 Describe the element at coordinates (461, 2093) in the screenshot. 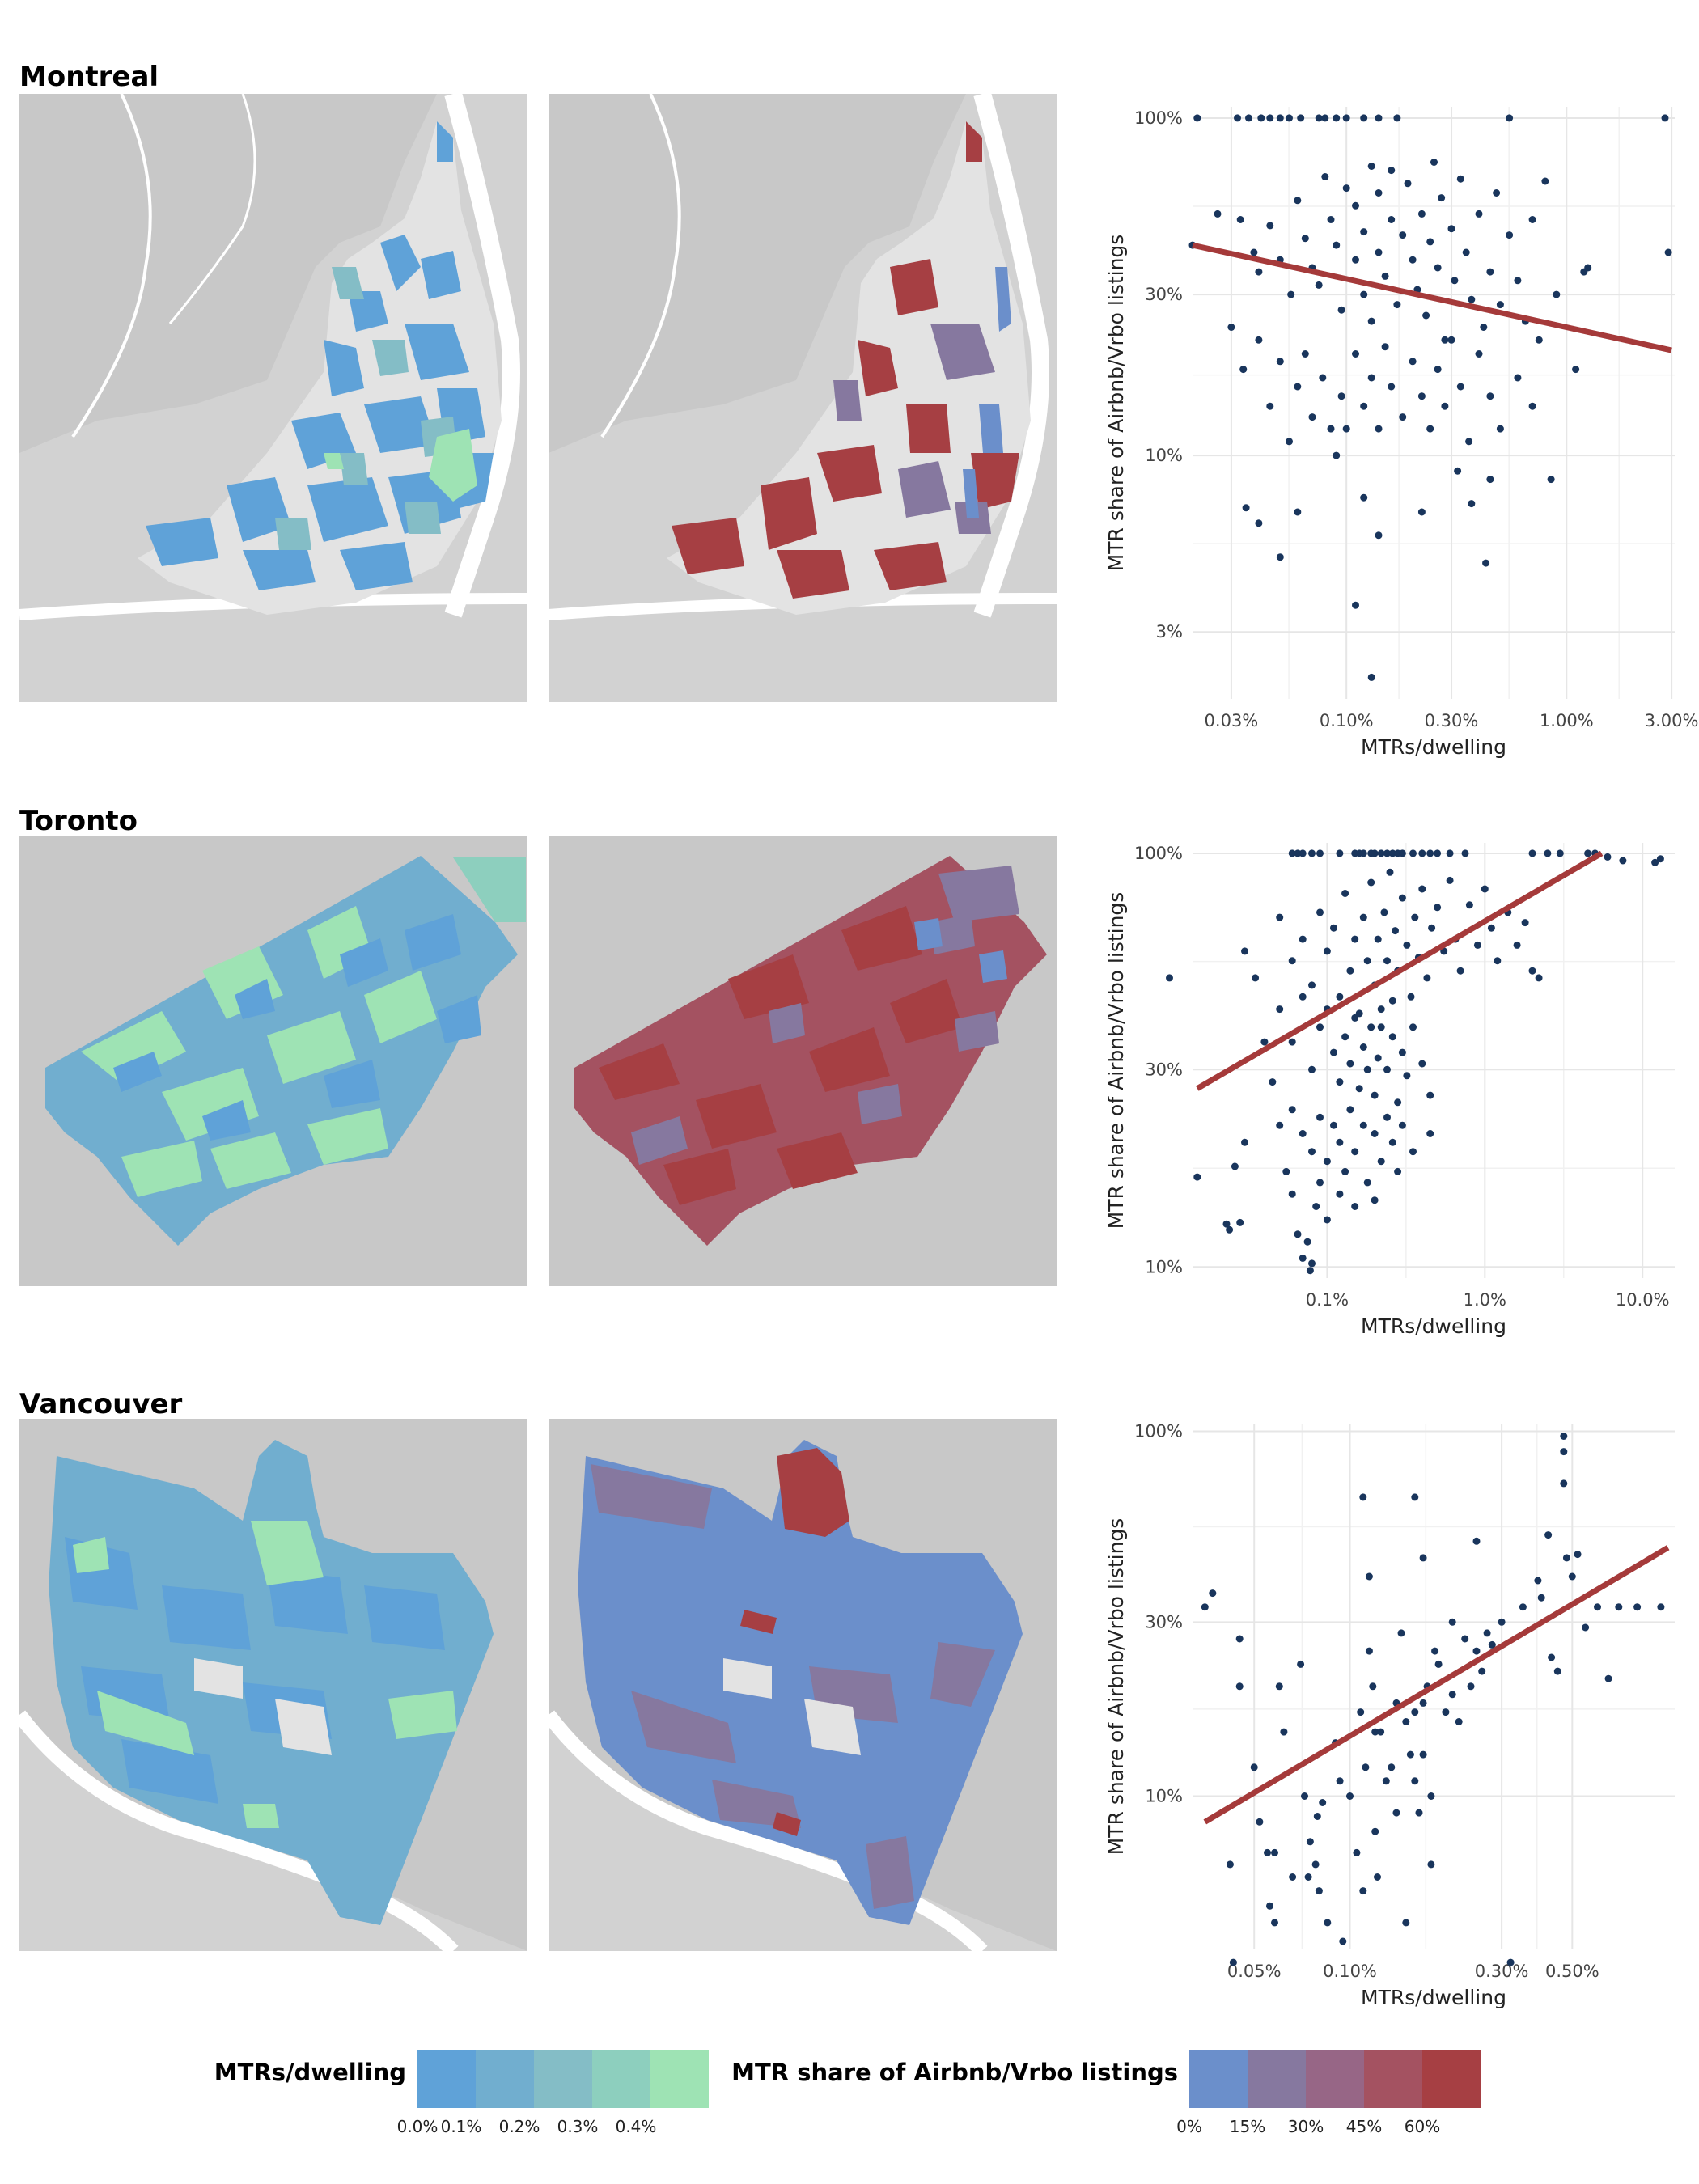

I see `legend-mtrs-per-dwelling: MTRs/dwelling 0.0% 0.1% 0.2% 0.3% 0.4%` at that location.